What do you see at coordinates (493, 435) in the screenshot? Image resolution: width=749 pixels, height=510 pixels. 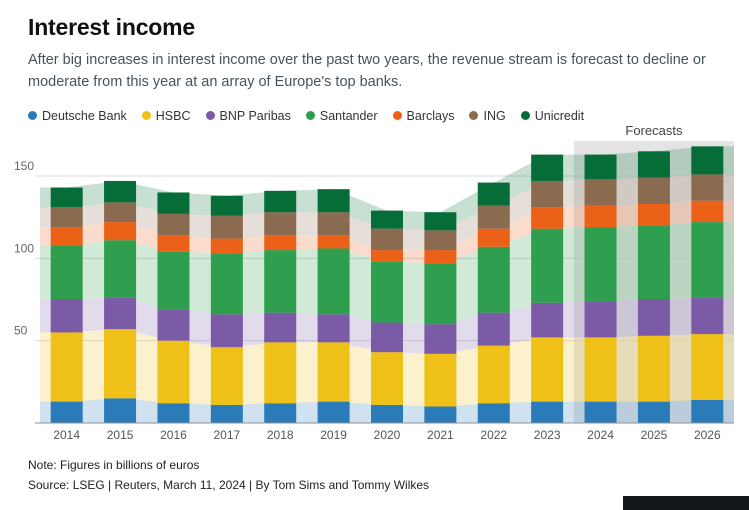 I see `x-tick-label: 2022` at bounding box center [493, 435].